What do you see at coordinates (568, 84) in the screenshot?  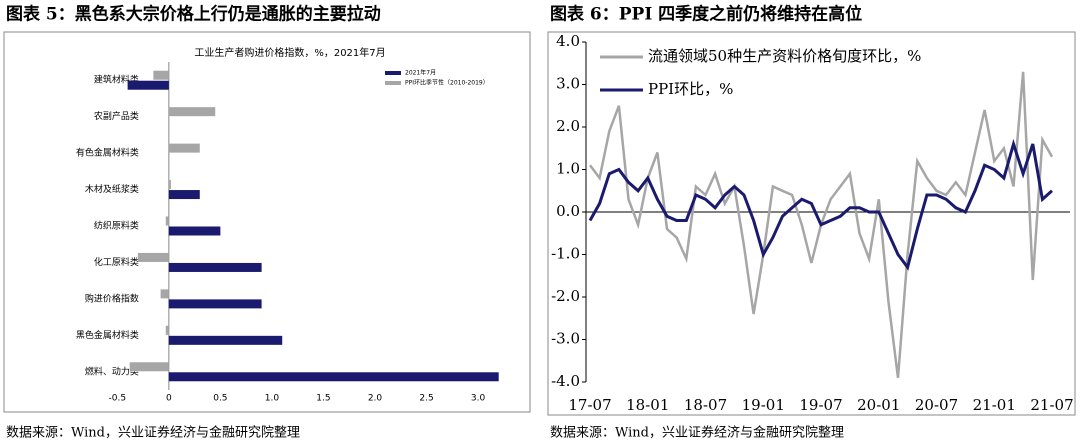 I see `y-tick-label: 3.0` at bounding box center [568, 84].